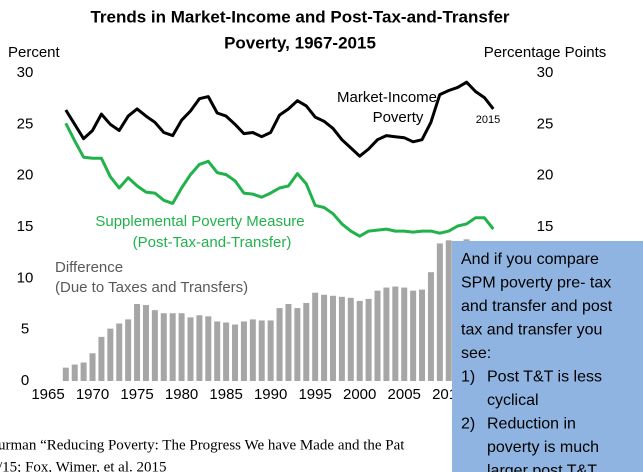 The height and width of the screenshot is (472, 643). I want to click on callout-text: see:, so click(476, 353).